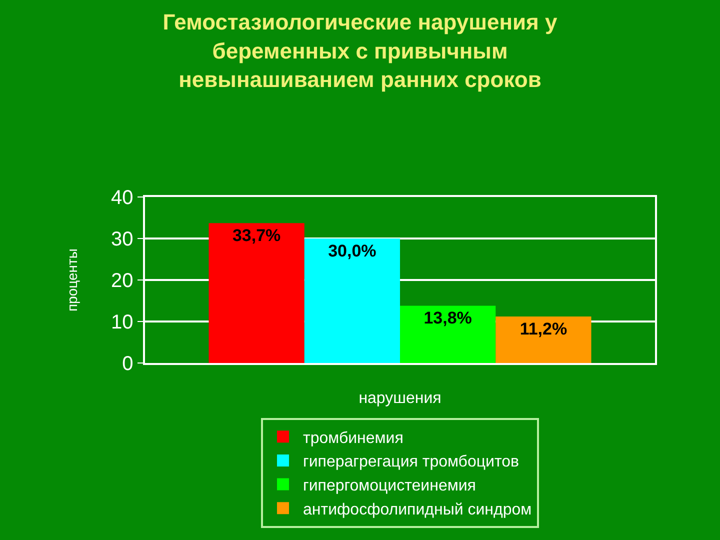 The height and width of the screenshot is (540, 720). I want to click on legend-label: гиперагрегация тромбоцитов, so click(411, 462).